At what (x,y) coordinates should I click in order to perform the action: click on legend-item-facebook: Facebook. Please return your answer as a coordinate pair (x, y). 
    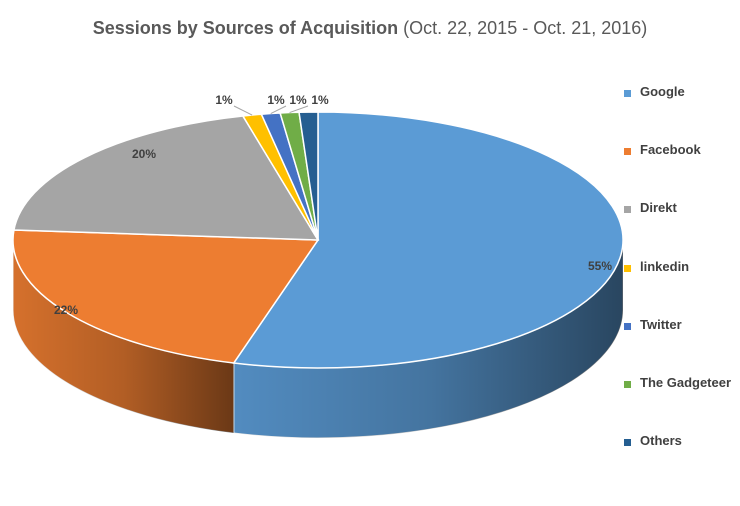
    Looking at the image, I should click on (677, 171).